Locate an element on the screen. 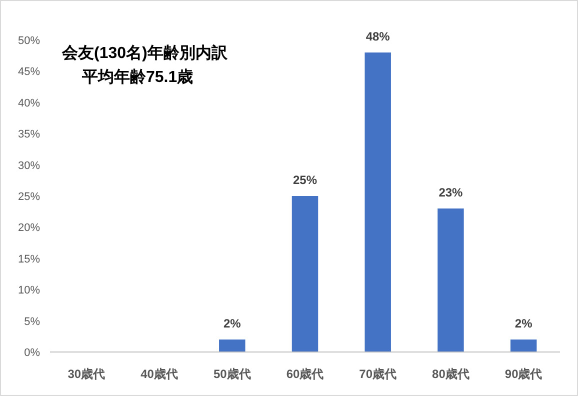 The width and height of the screenshot is (578, 396). y-tick-label: 30% is located at coordinates (29, 166).